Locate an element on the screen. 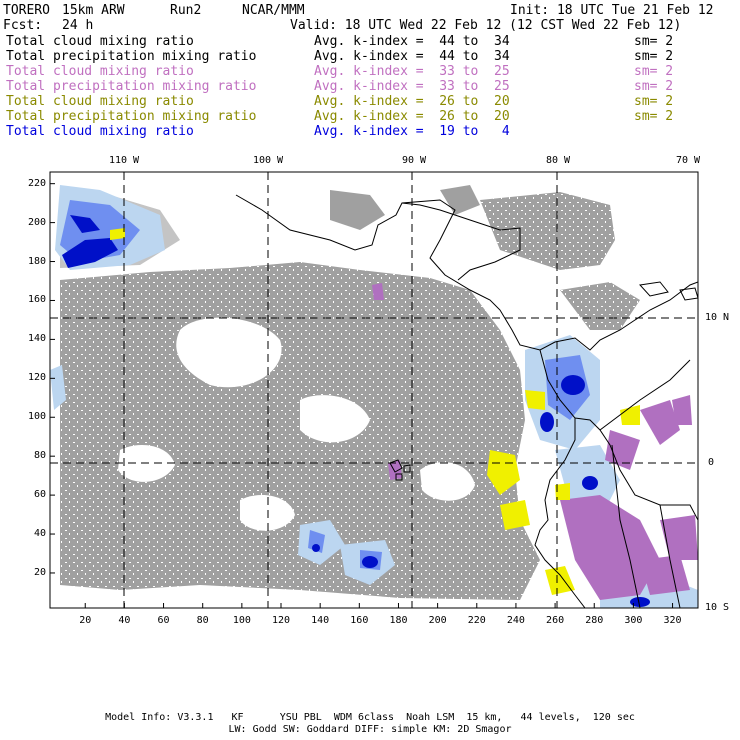  y-tick-label: 140 is located at coordinates (36, 339).